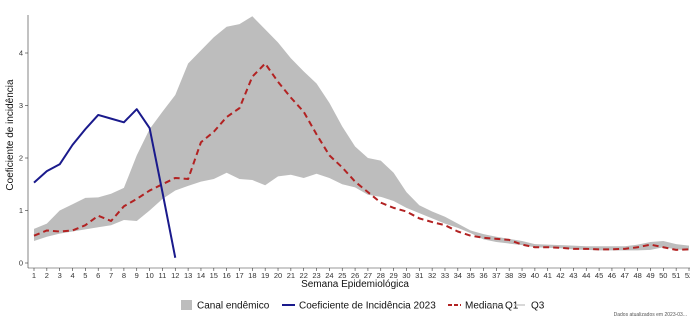 The width and height of the screenshot is (690, 320). I want to click on x-tick-label: 32, so click(432, 275).